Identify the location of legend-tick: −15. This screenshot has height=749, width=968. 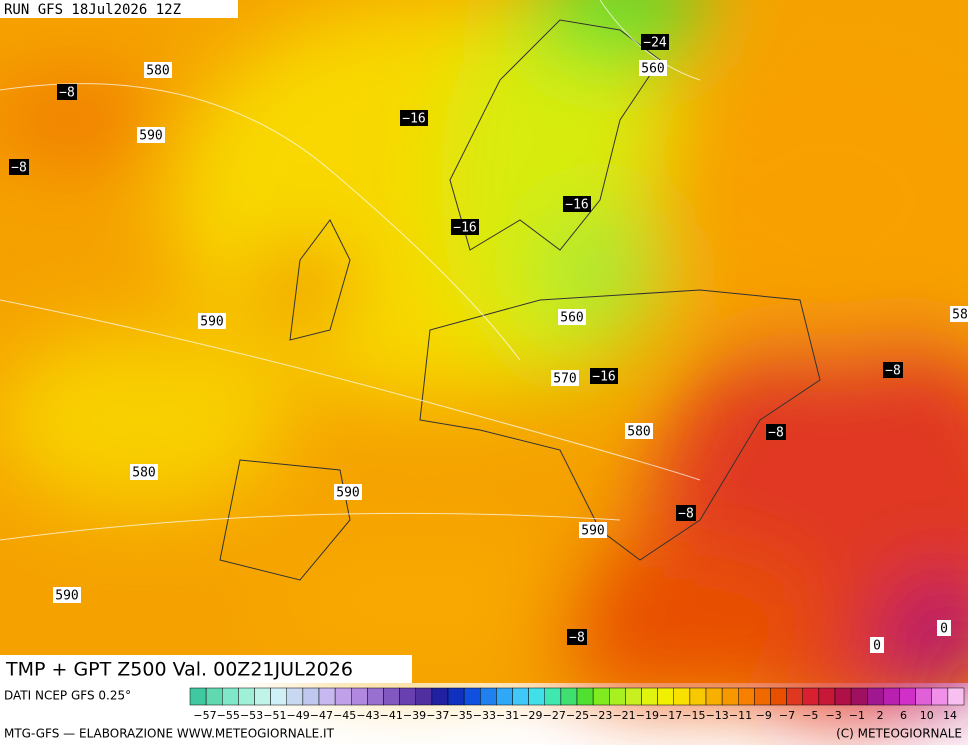
(693, 715).